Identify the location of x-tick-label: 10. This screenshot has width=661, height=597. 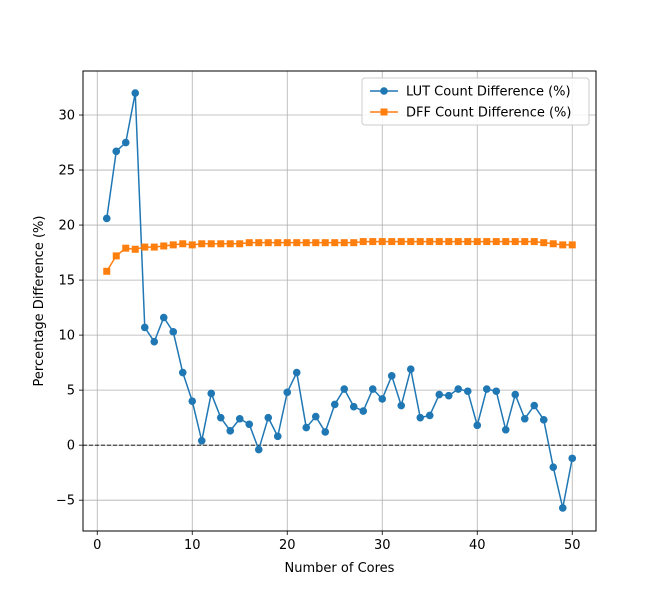
(192, 545).